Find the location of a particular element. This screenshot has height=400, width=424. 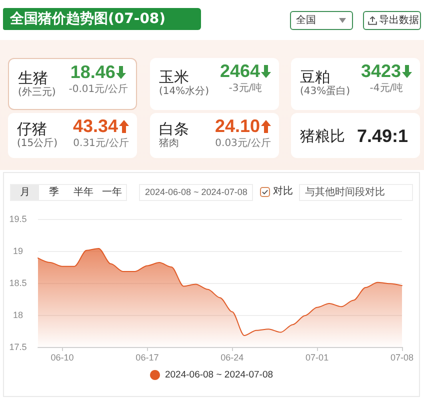

text: -3元/吨 is located at coordinates (246, 89).